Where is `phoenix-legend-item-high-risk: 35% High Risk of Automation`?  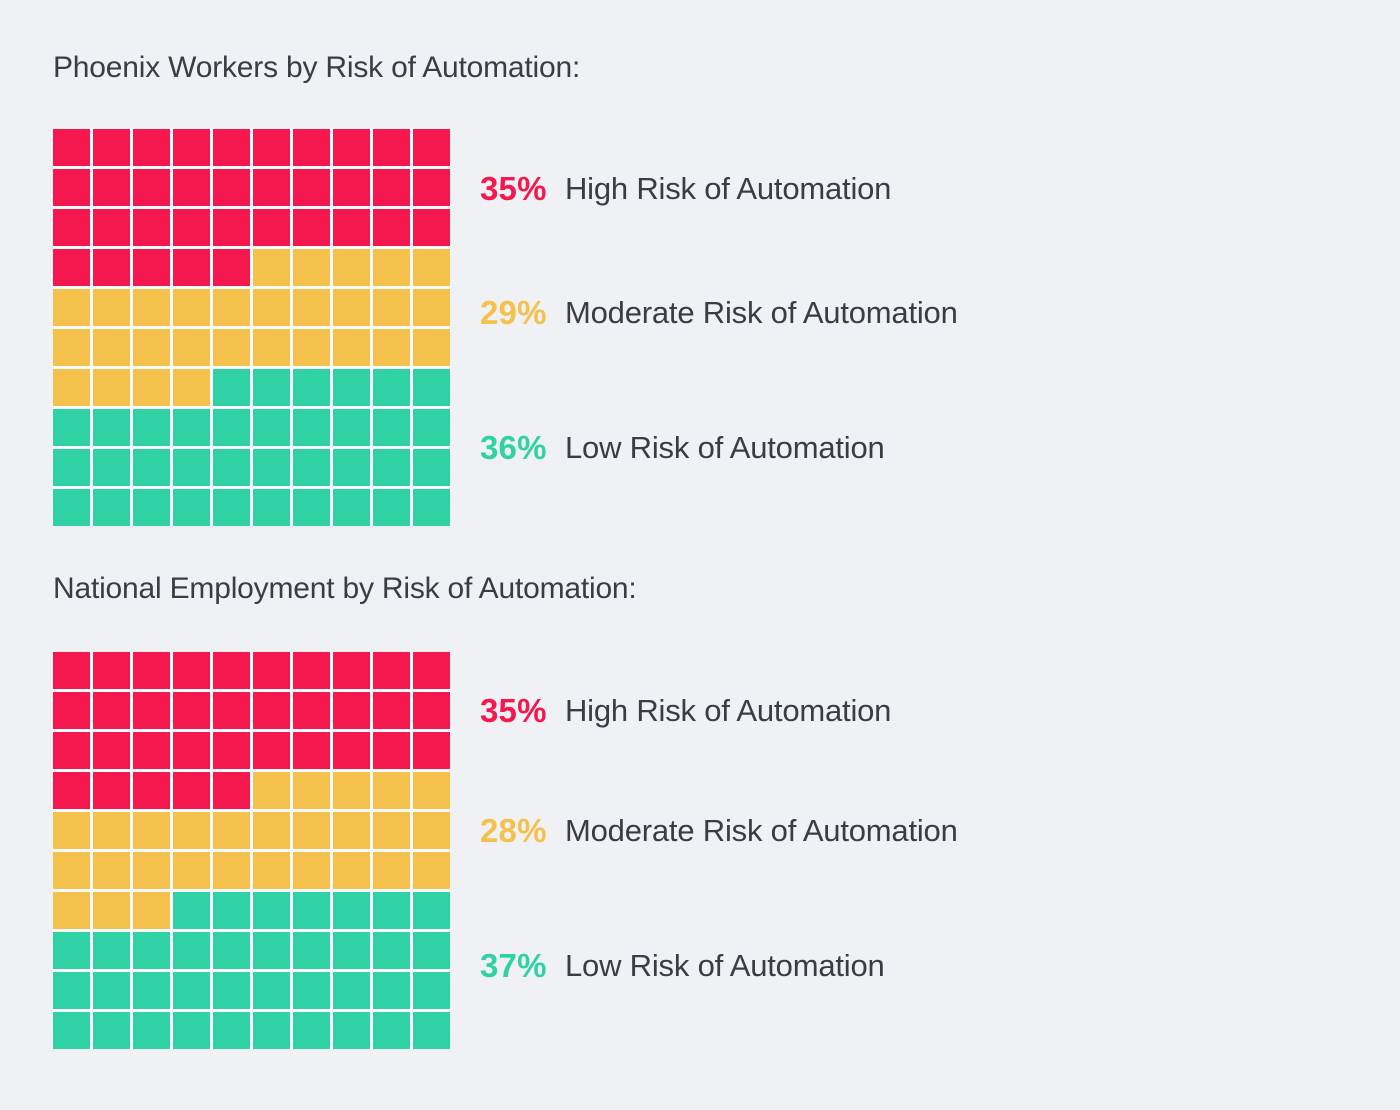 phoenix-legend-item-high-risk: 35% High Risk of Automation is located at coordinates (685, 189).